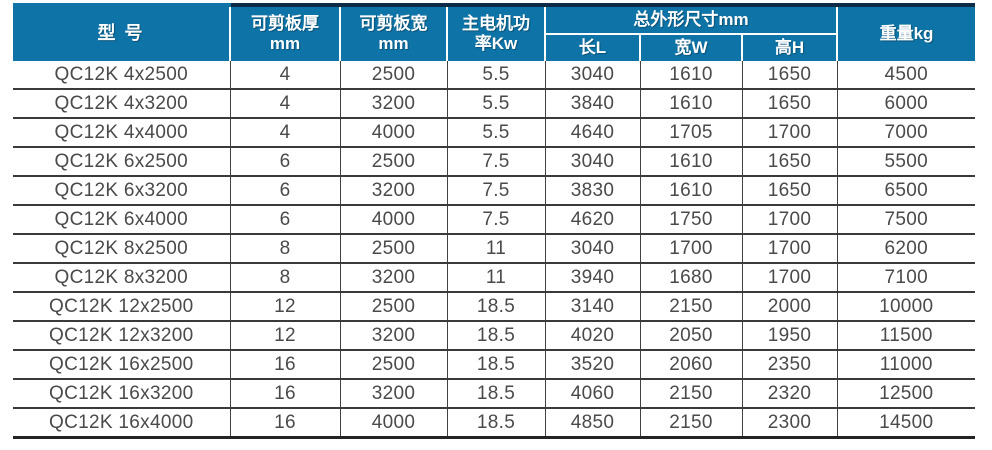  I want to click on col-header-width: 可剪板宽 mm, so click(393, 32).